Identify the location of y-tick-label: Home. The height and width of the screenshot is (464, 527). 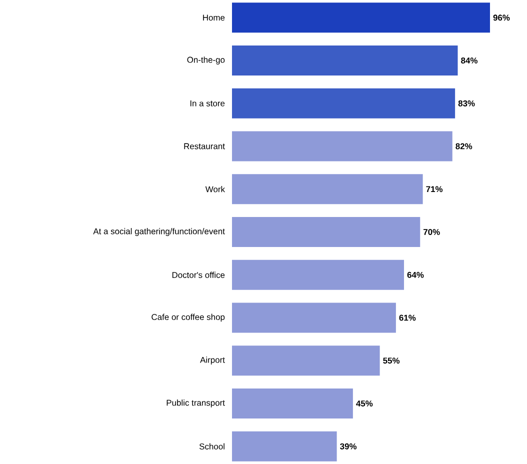
(214, 17).